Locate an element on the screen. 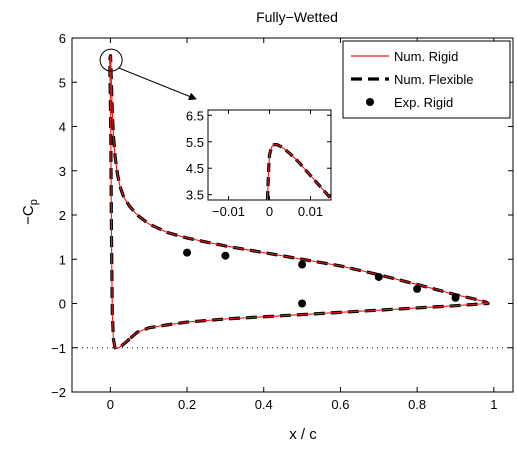  legend-swatch-exp is located at coordinates (370, 102).